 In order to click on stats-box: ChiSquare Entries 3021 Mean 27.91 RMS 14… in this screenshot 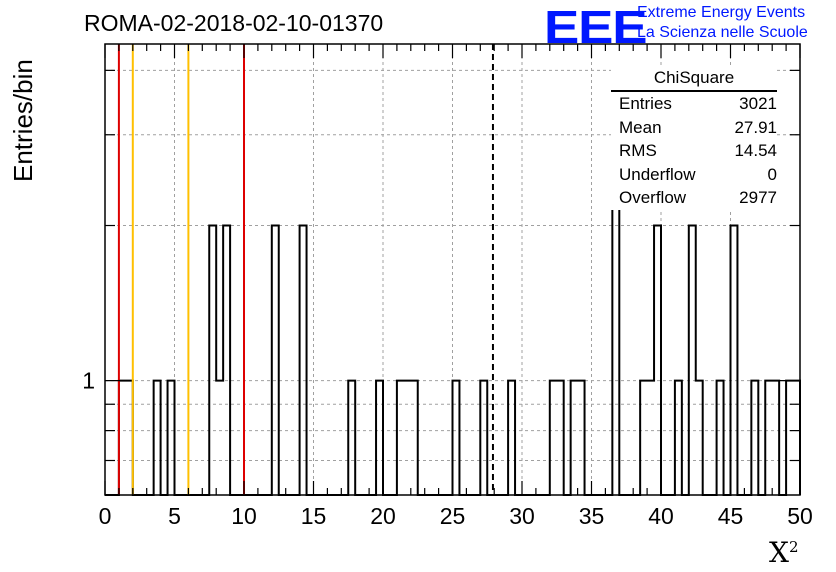, I will do `click(694, 139)`.